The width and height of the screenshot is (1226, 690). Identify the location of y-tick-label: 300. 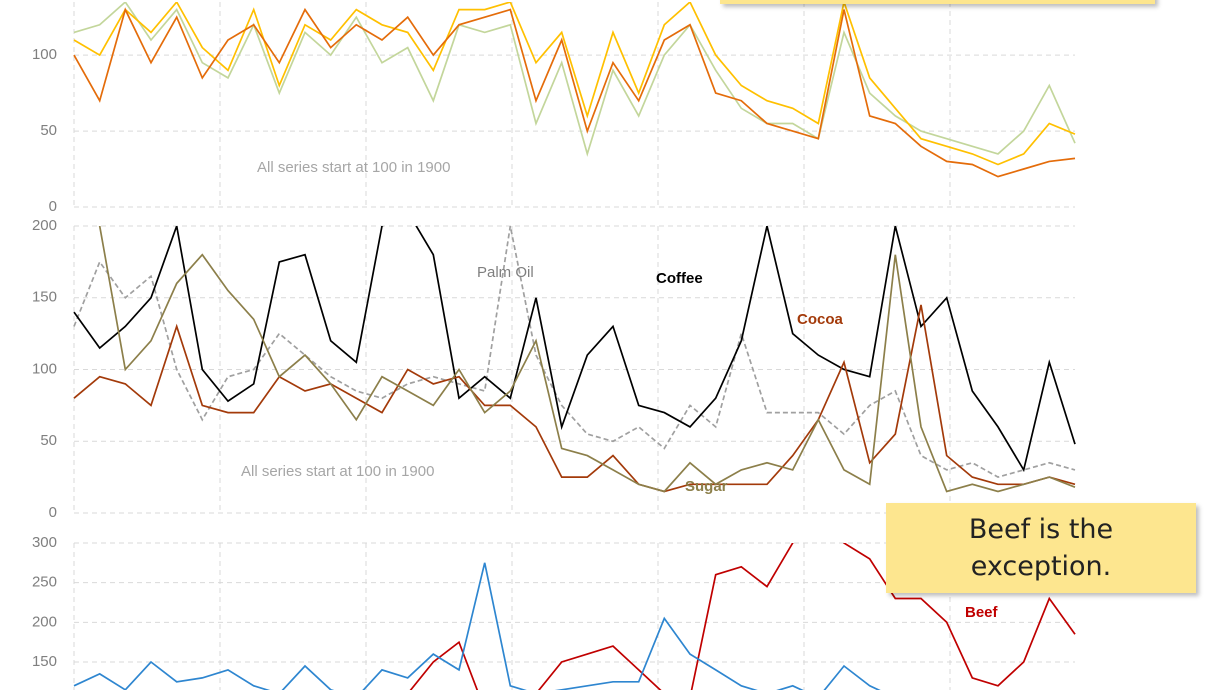
(44, 542).